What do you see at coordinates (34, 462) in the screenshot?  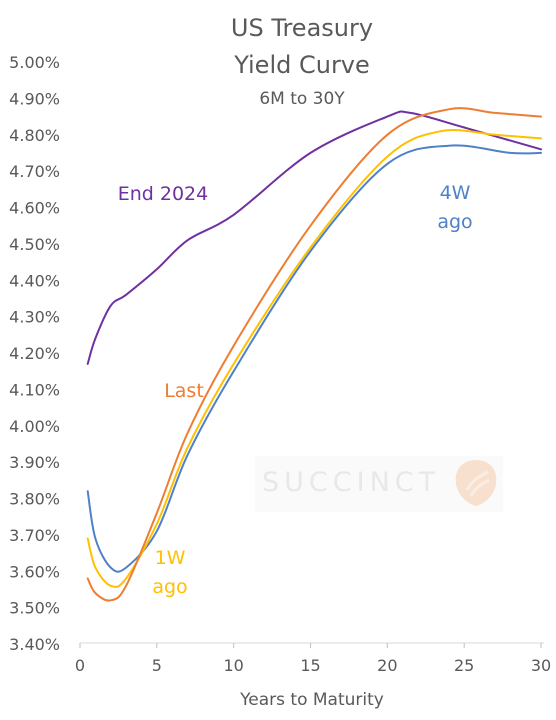 I see `y-tick-label: 3.90%` at bounding box center [34, 462].